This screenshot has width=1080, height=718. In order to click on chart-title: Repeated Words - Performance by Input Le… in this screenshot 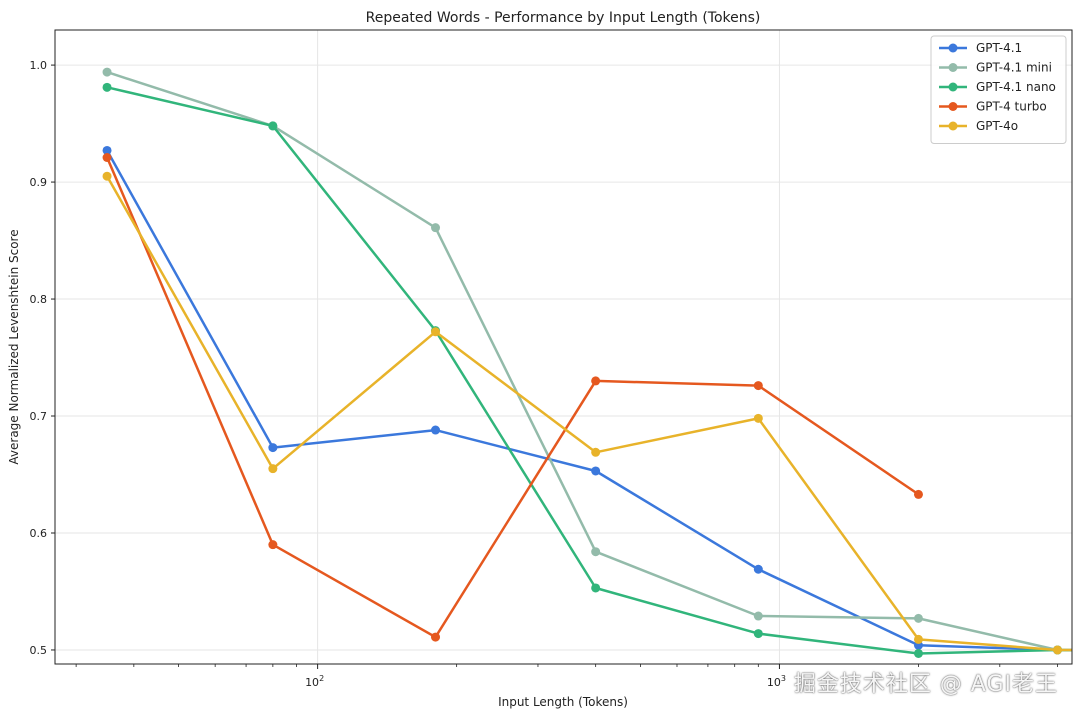, I will do `click(563, 18)`.